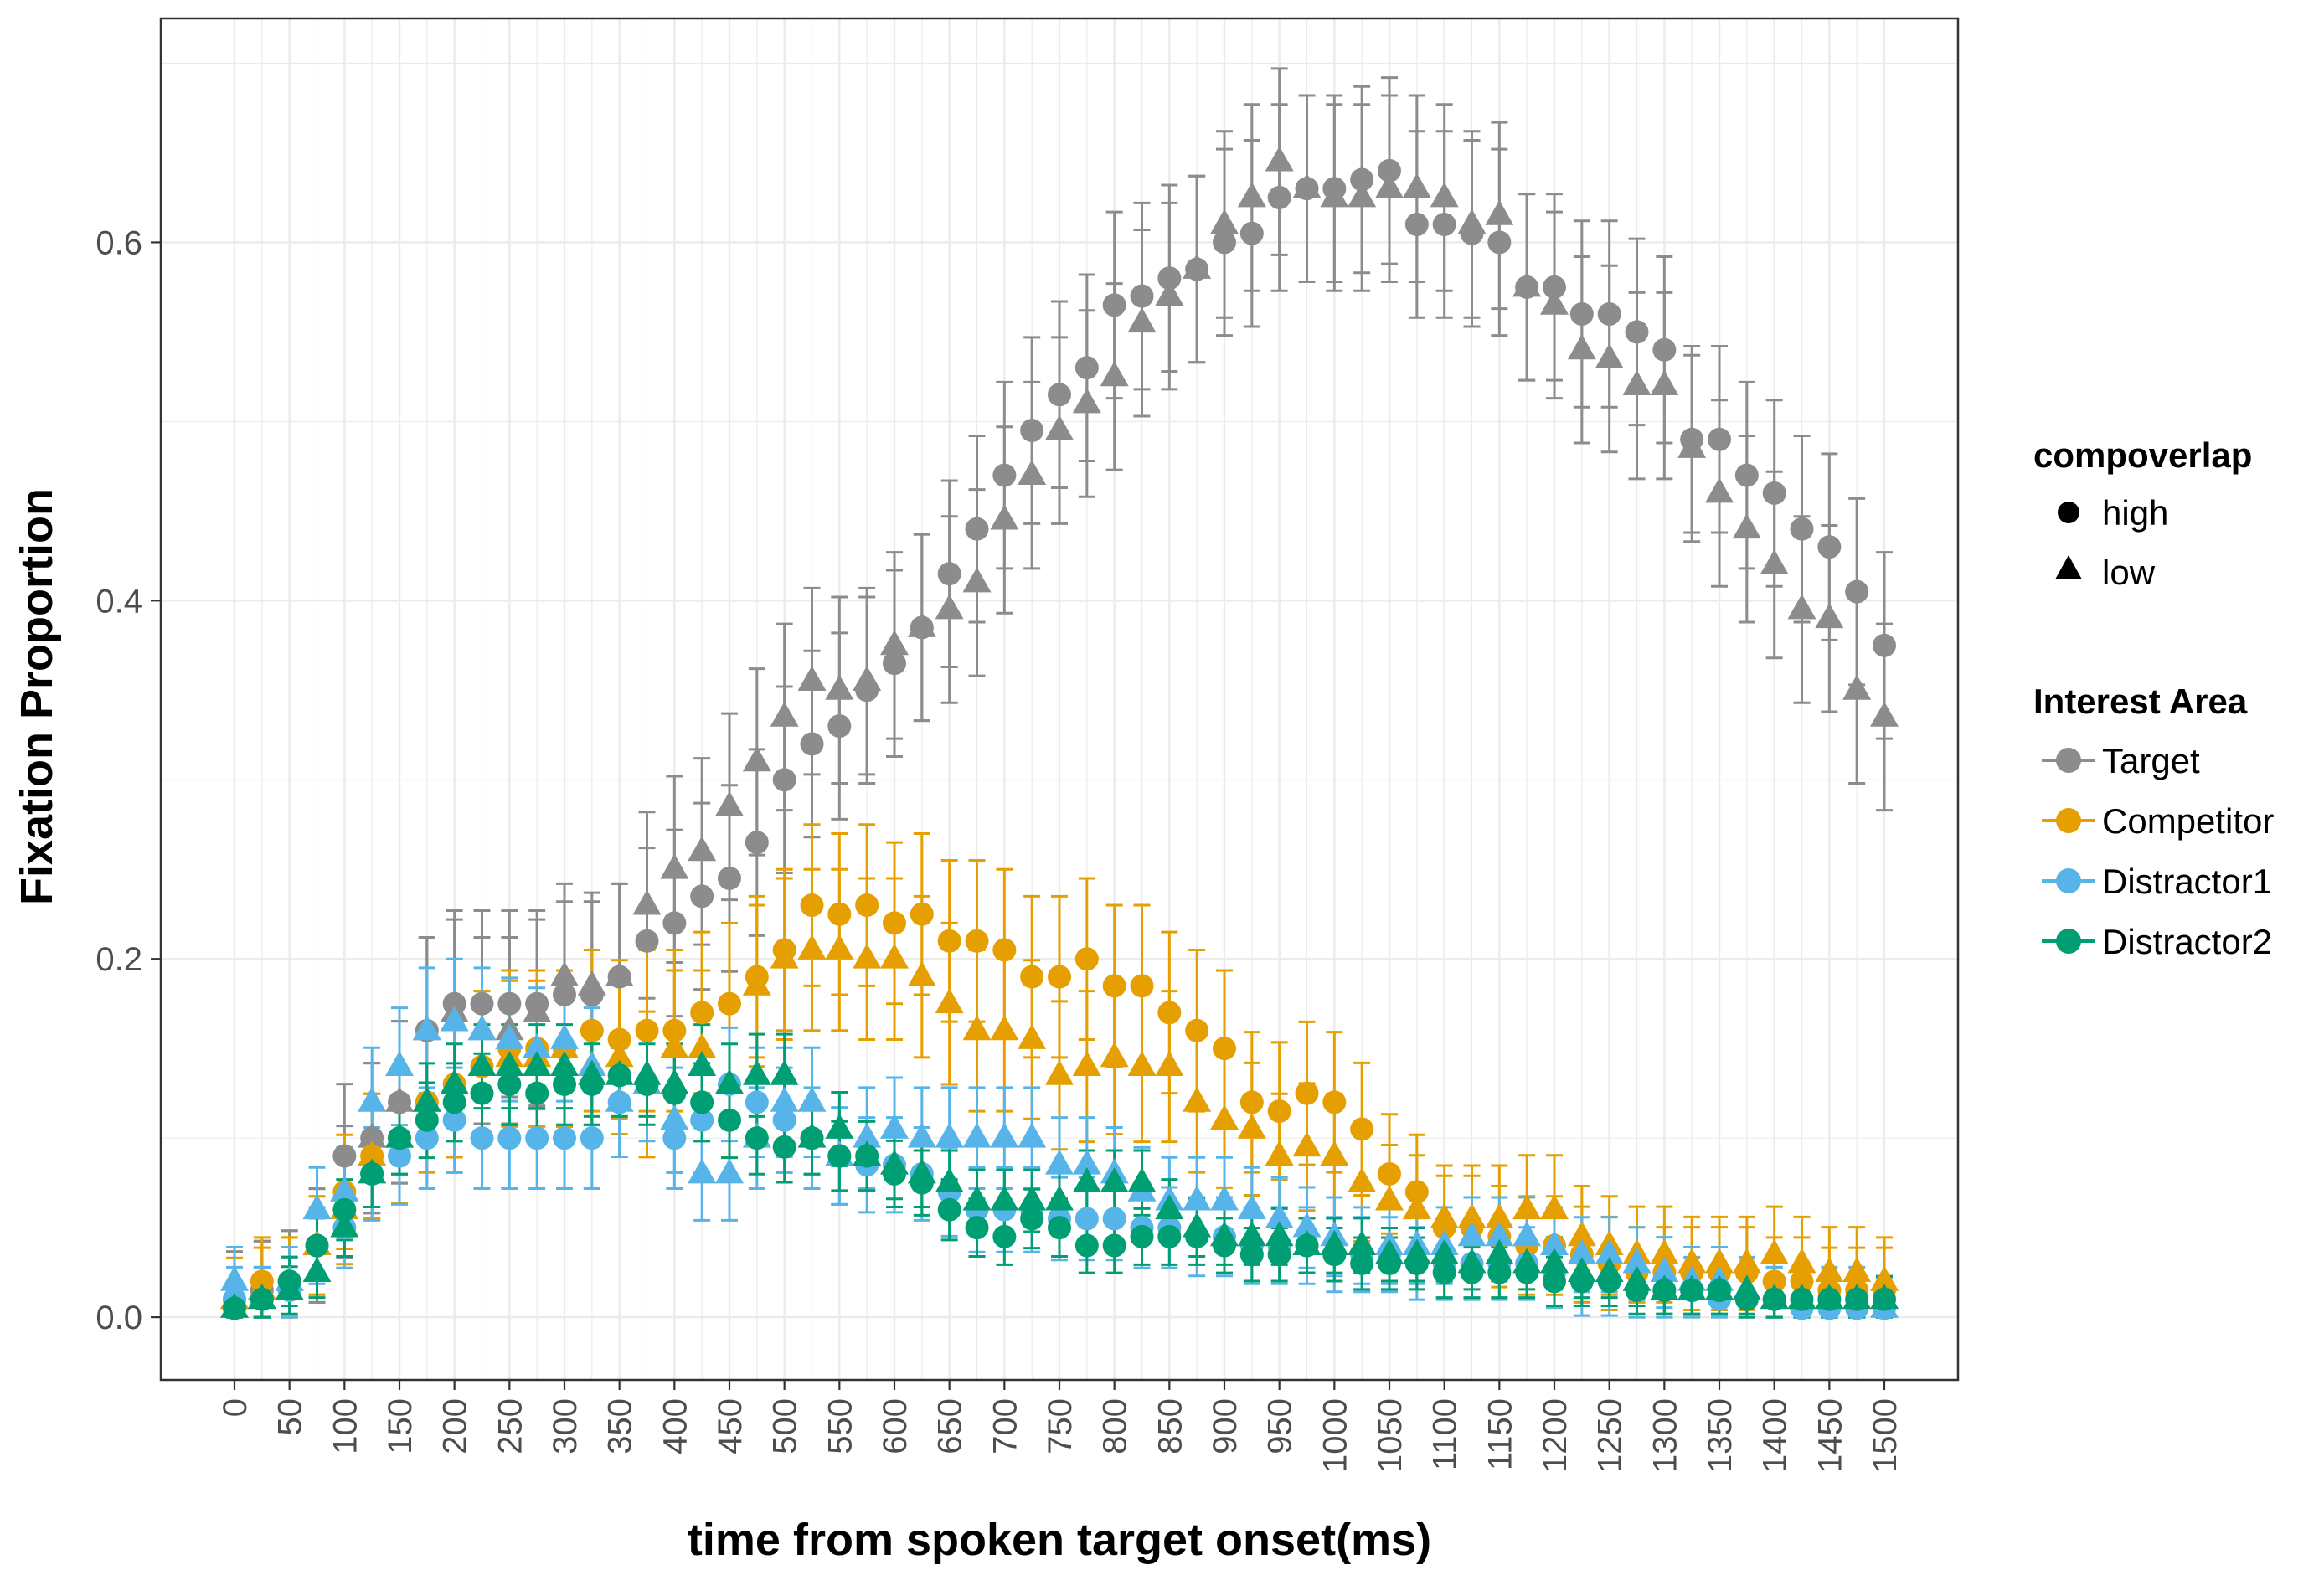  What do you see at coordinates (1225, 1426) in the screenshot?
I see `x-tick-label: 900` at bounding box center [1225, 1426].